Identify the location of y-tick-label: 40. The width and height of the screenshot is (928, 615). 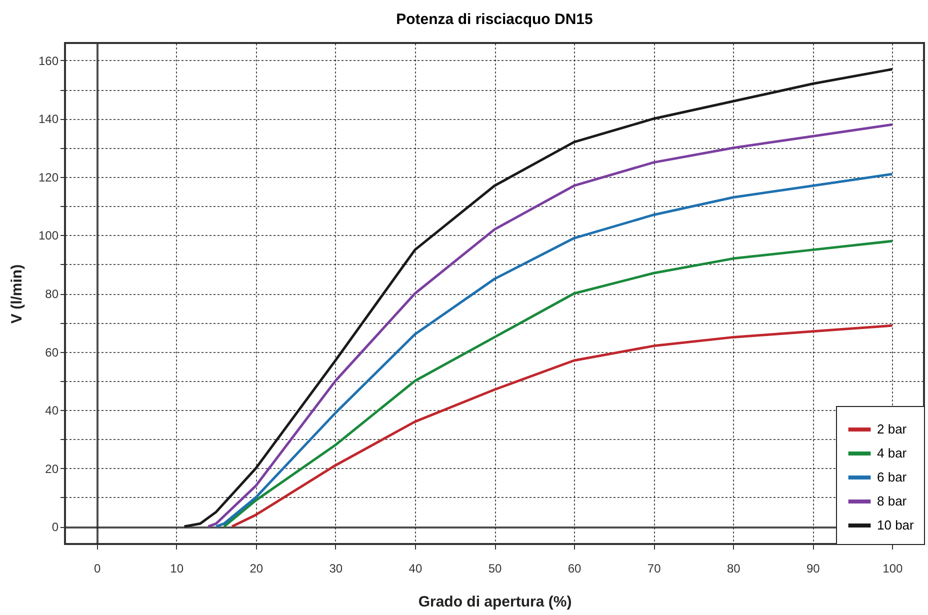
(52, 411).